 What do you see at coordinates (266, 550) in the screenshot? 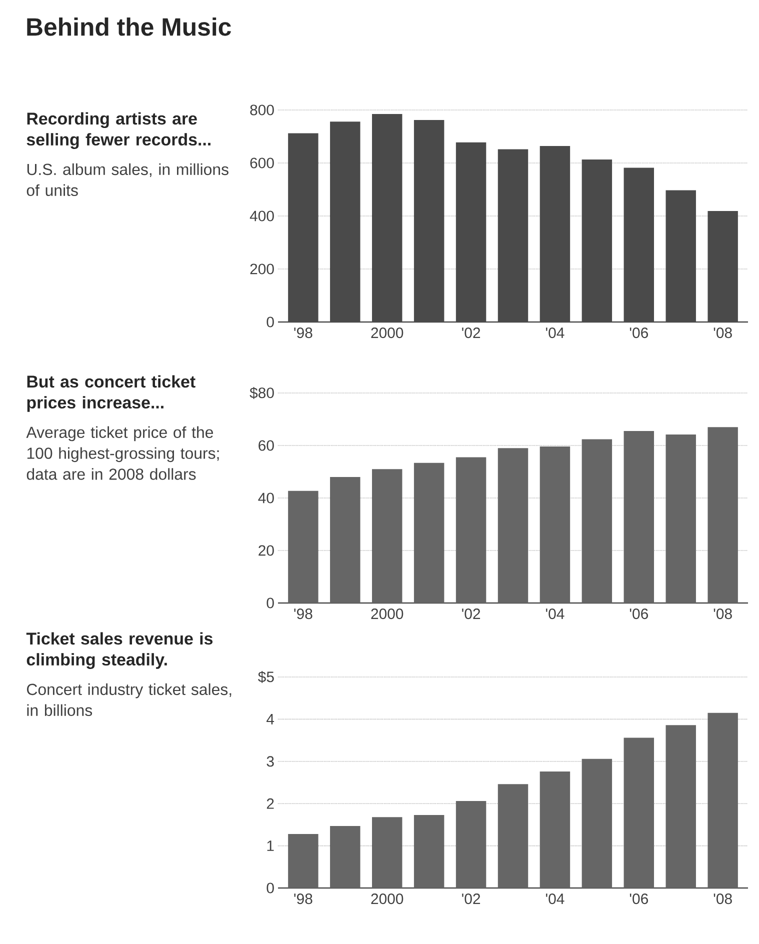
I see `y-tick-label: 20` at bounding box center [266, 550].